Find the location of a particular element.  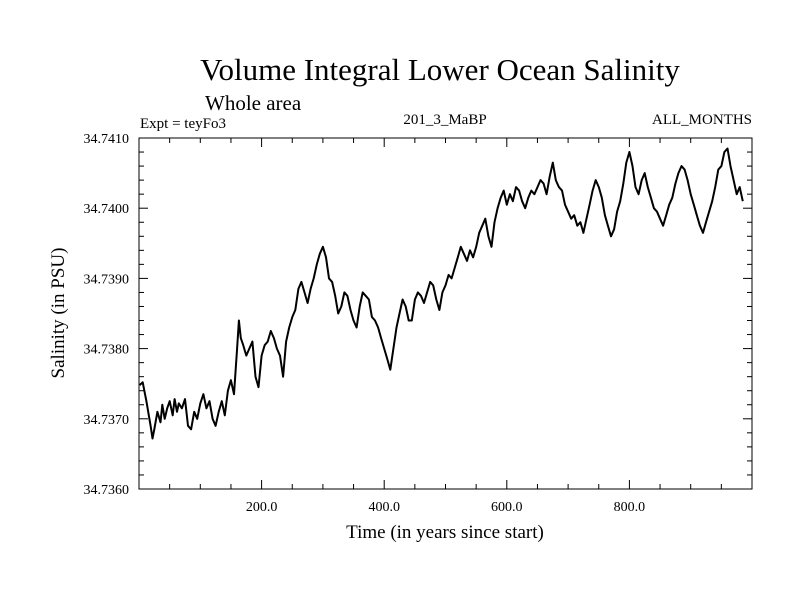

y-axis-label: Salinity (in PSU) is located at coordinates (58, 313).